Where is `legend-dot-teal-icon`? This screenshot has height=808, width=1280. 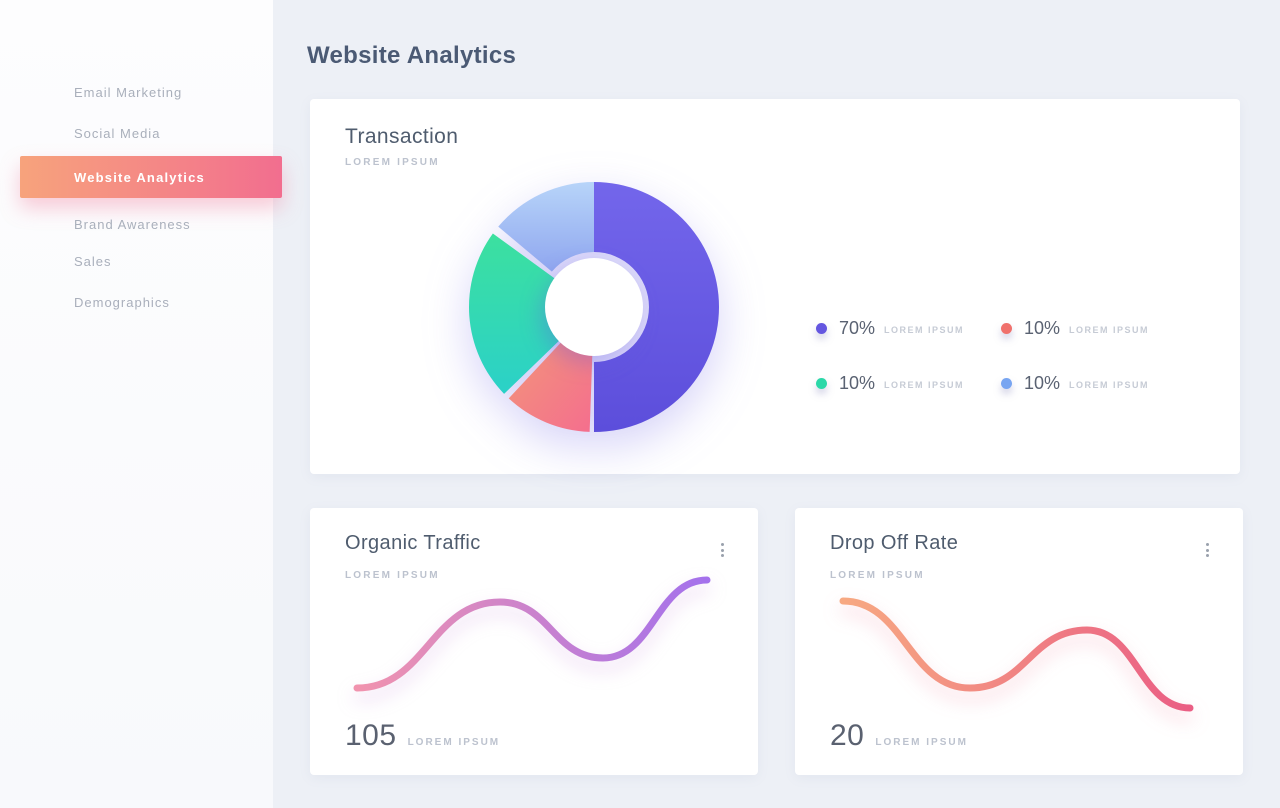 legend-dot-teal-icon is located at coordinates (821, 383).